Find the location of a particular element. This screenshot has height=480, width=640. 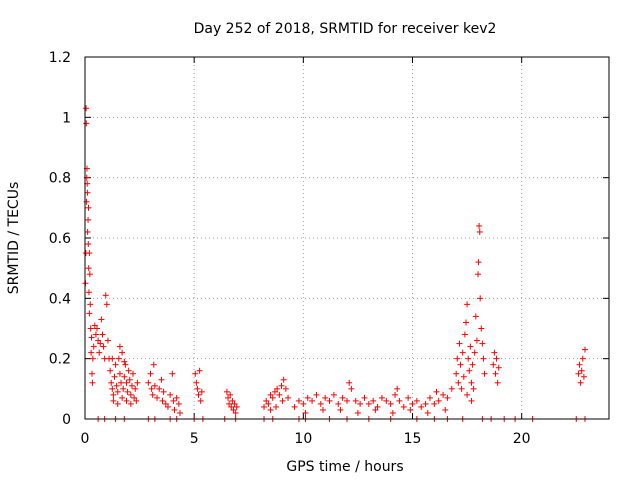

y-tick-label: 0.2 is located at coordinates (60, 360).